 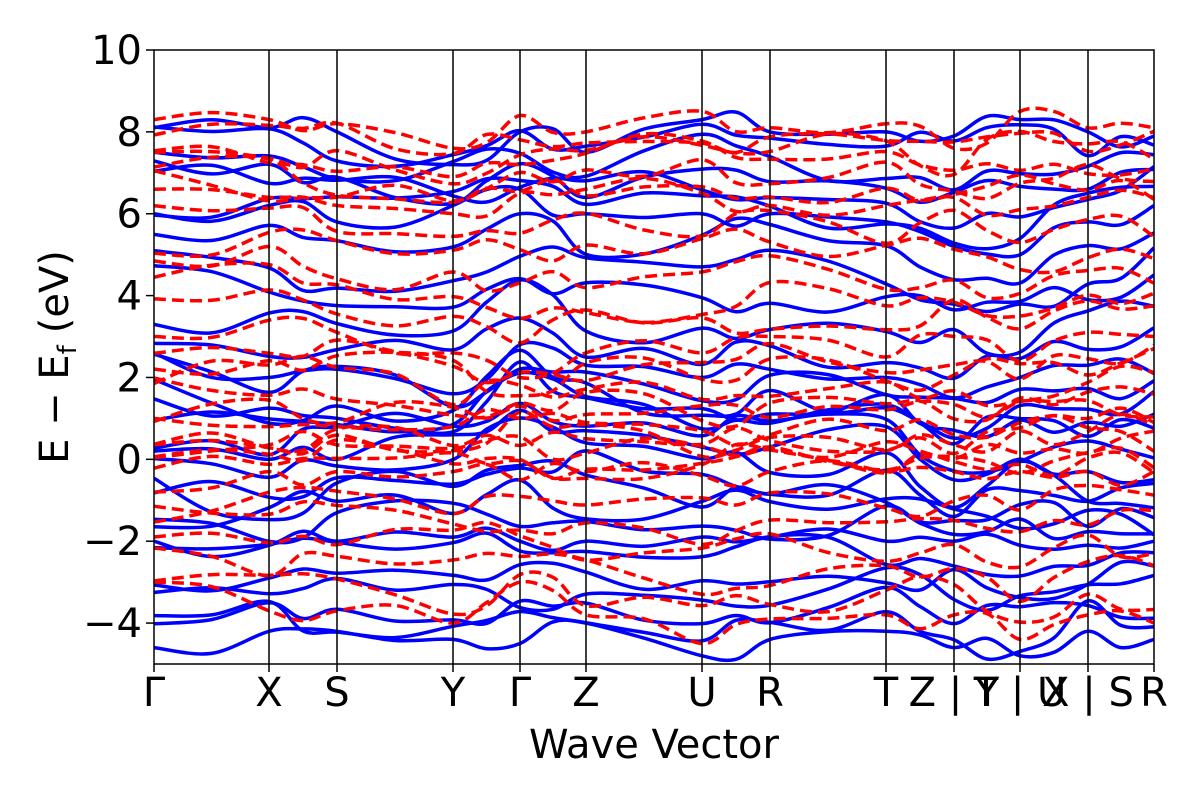 I want to click on x-axis-label: Wave Vector, so click(x=654, y=745).